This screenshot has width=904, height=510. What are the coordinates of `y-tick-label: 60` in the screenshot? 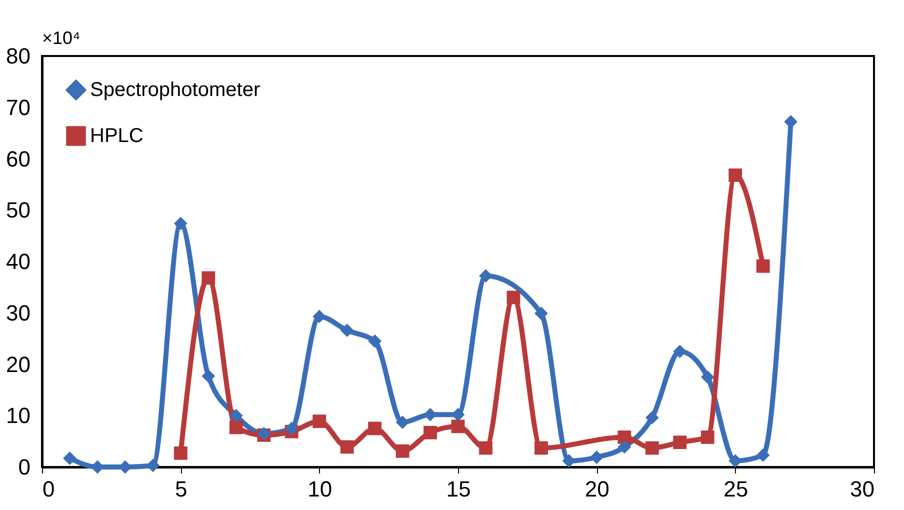 It's located at (18, 159).